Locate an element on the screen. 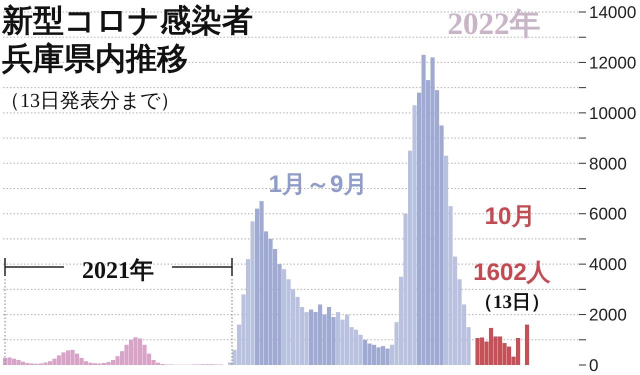  ytick-label: 6000 is located at coordinates (608, 214).